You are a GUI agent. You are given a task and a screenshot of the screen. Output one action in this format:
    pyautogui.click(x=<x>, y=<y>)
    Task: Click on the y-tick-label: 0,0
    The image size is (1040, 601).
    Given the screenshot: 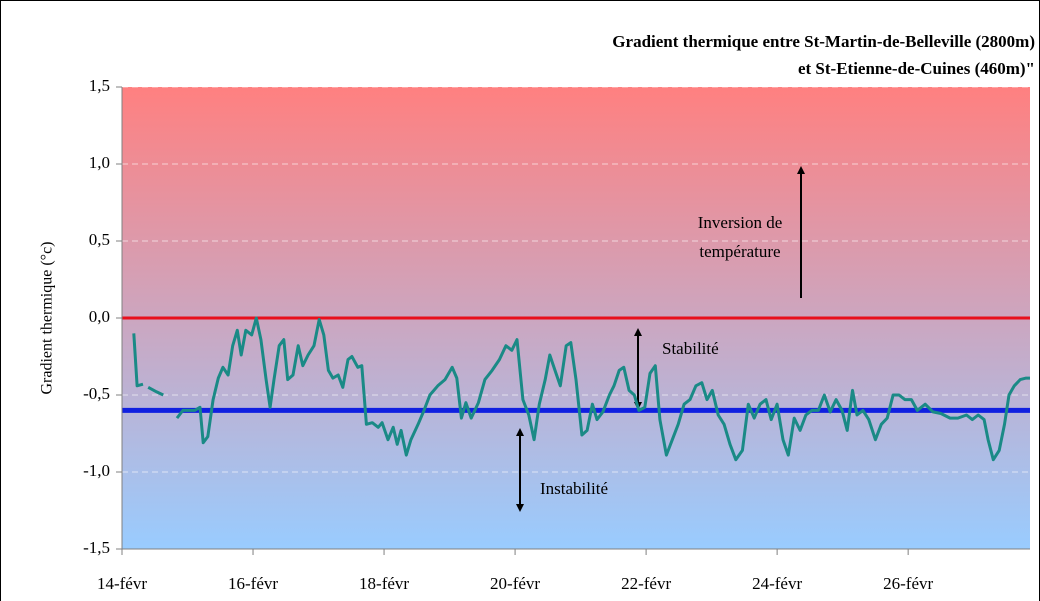 What is the action you would take?
    pyautogui.click(x=99, y=316)
    